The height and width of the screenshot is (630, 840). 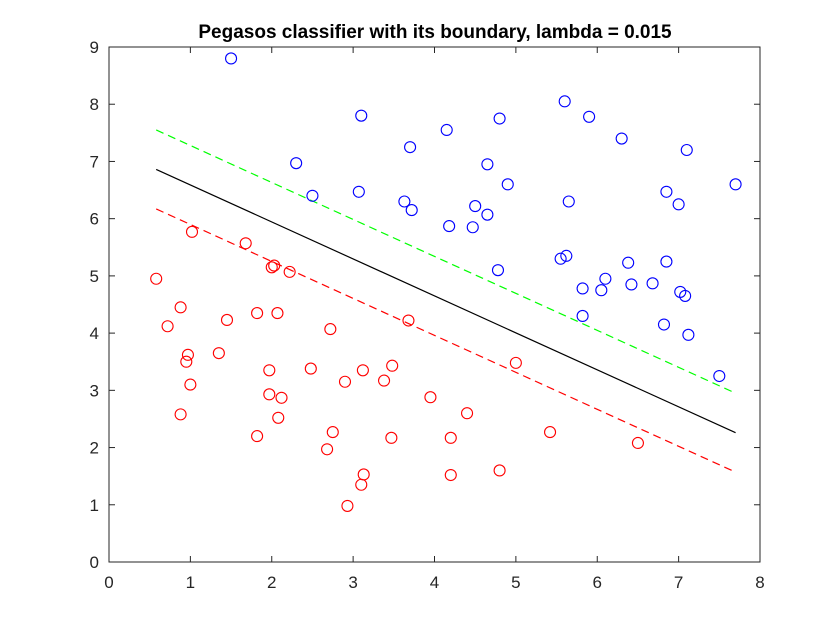 I want to click on y-tick-label: 6, so click(x=94, y=219).